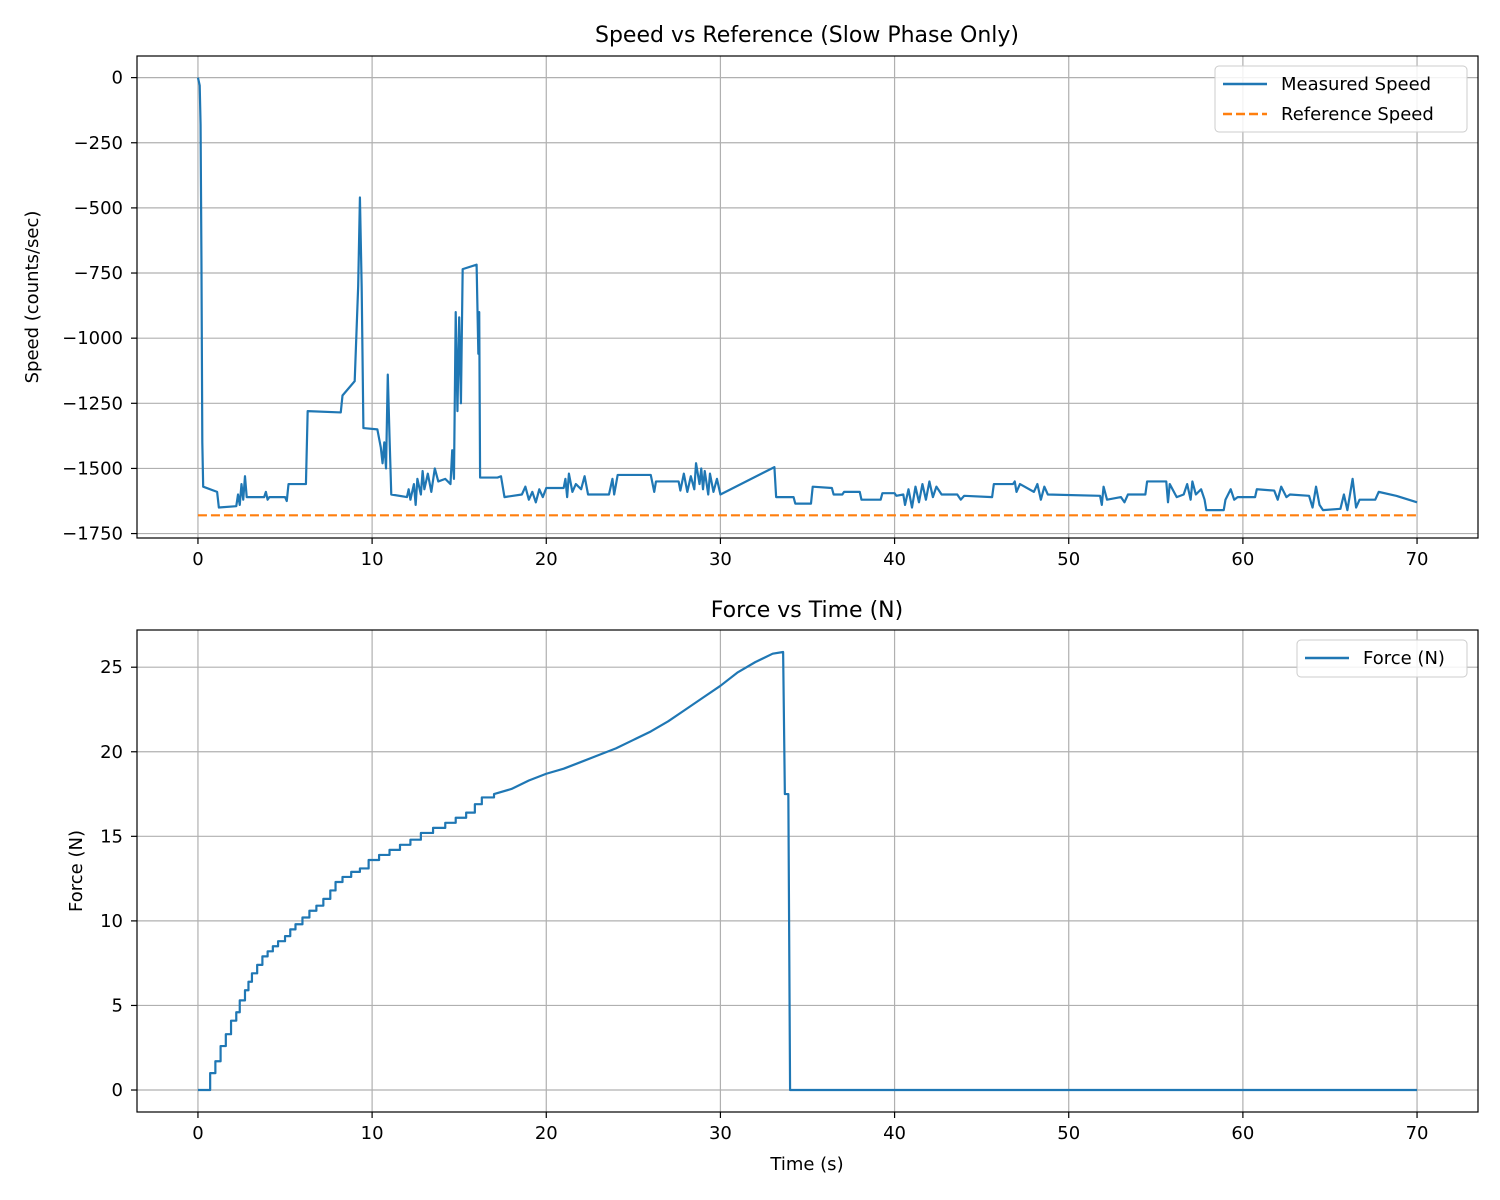  What do you see at coordinates (1417, 559) in the screenshot?
I see `speed-x-tick-label: 70` at bounding box center [1417, 559].